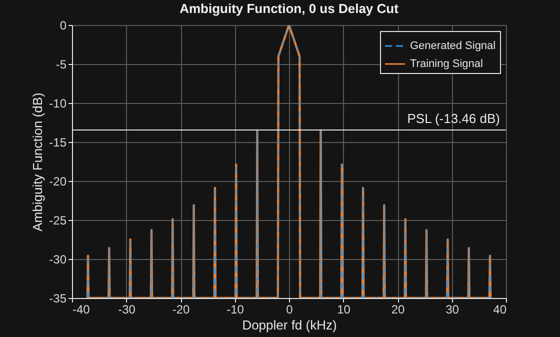 Image resolution: width=560 pixels, height=337 pixels. I want to click on x-axis-title: Doppler fd (kHz), so click(289, 325).